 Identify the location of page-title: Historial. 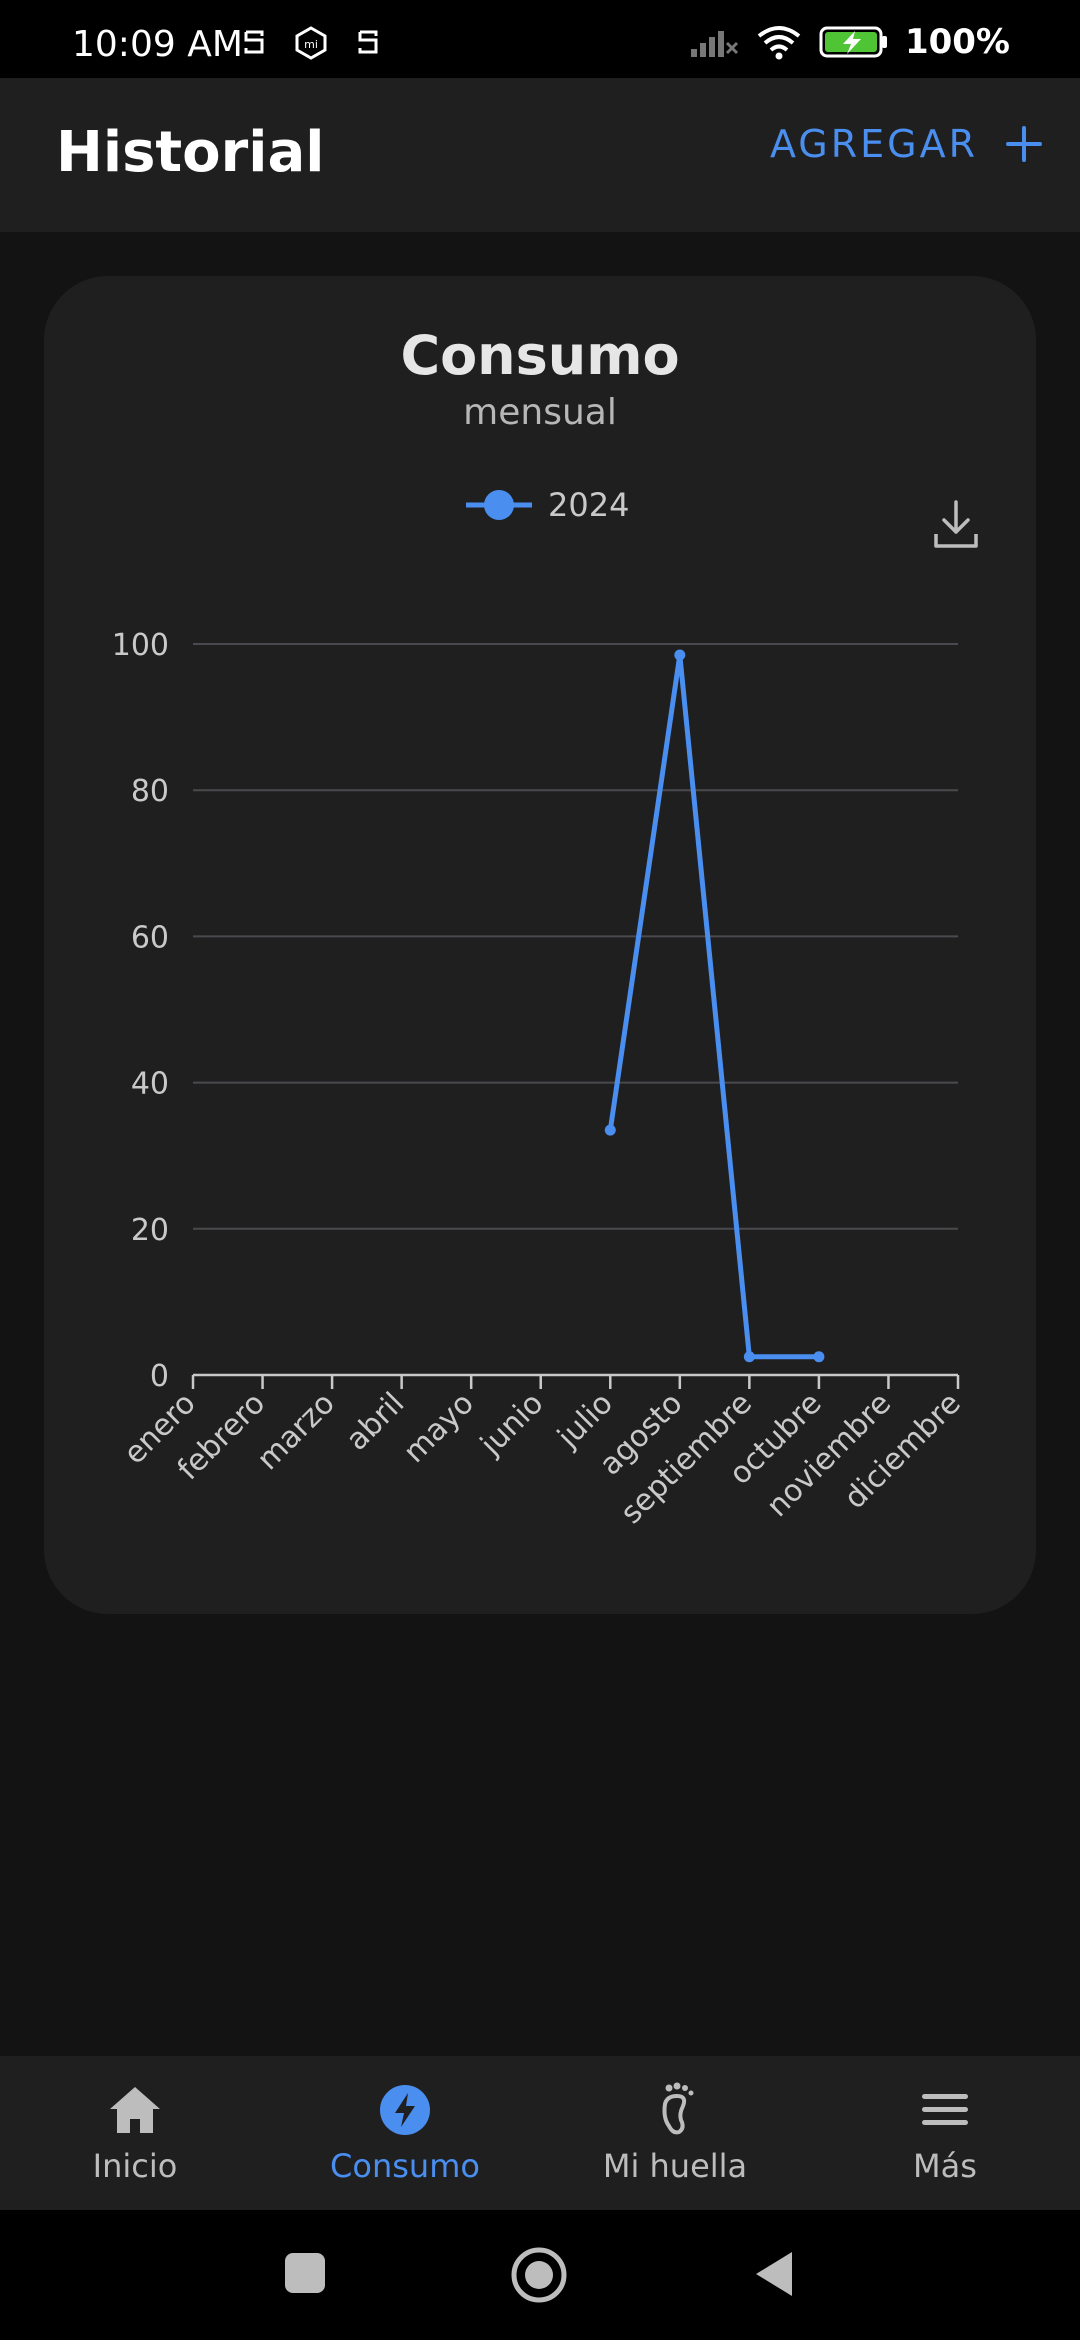
(190, 152).